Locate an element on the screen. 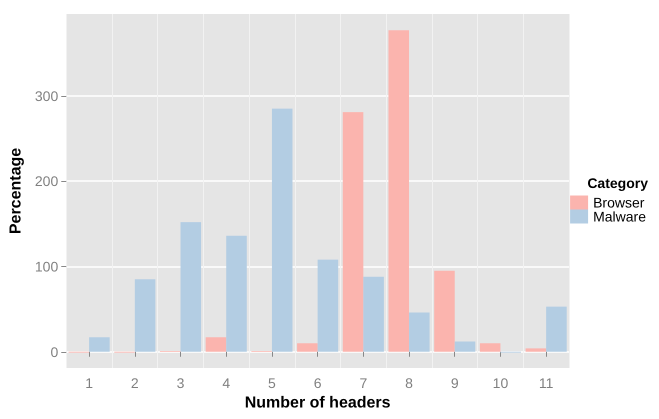 This screenshot has width=659, height=419. x-tick-label: 4 is located at coordinates (226, 383).